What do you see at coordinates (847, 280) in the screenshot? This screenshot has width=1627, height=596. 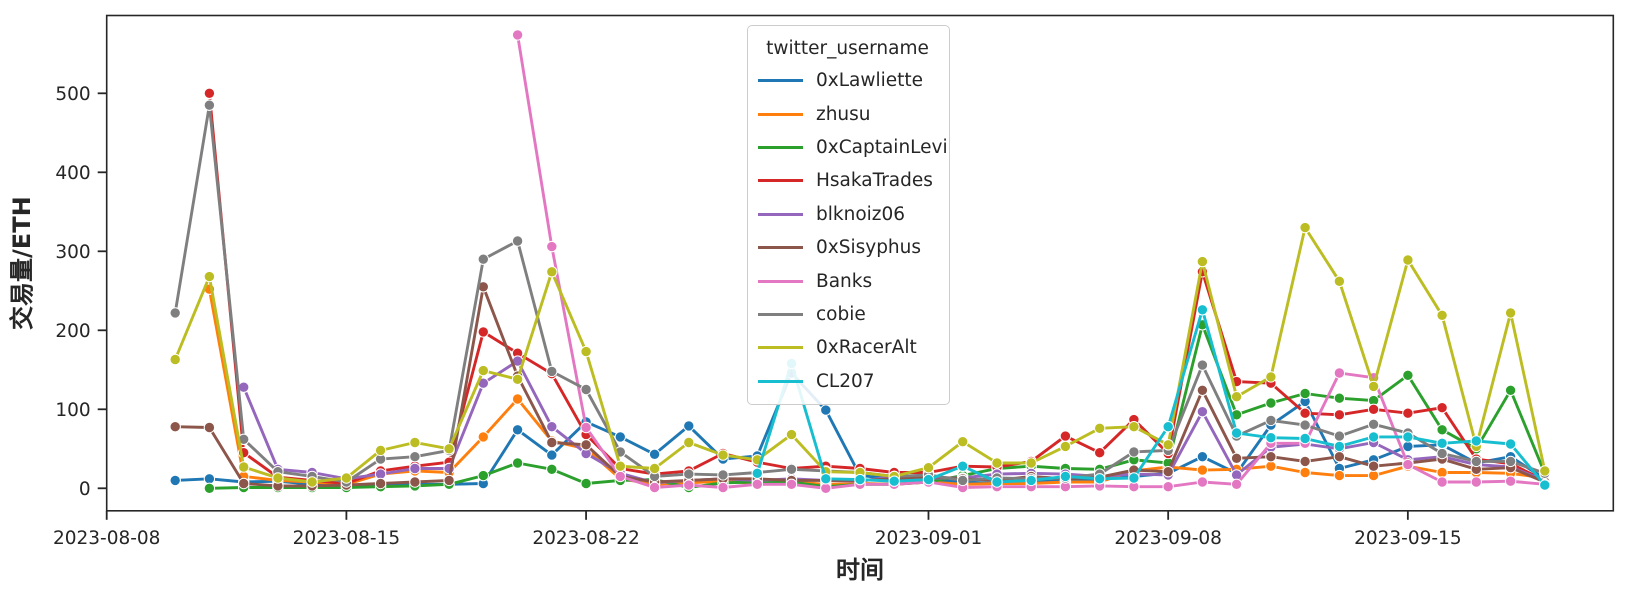 I see `legend-item-Banks: Banks` at bounding box center [847, 280].